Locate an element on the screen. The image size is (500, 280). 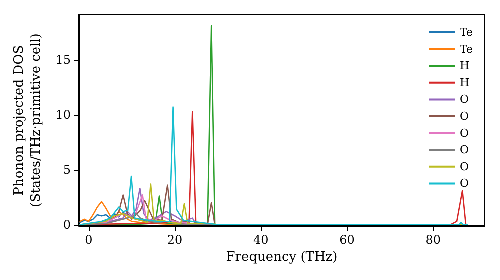
x-tick-label: 60 is located at coordinates (347, 240).